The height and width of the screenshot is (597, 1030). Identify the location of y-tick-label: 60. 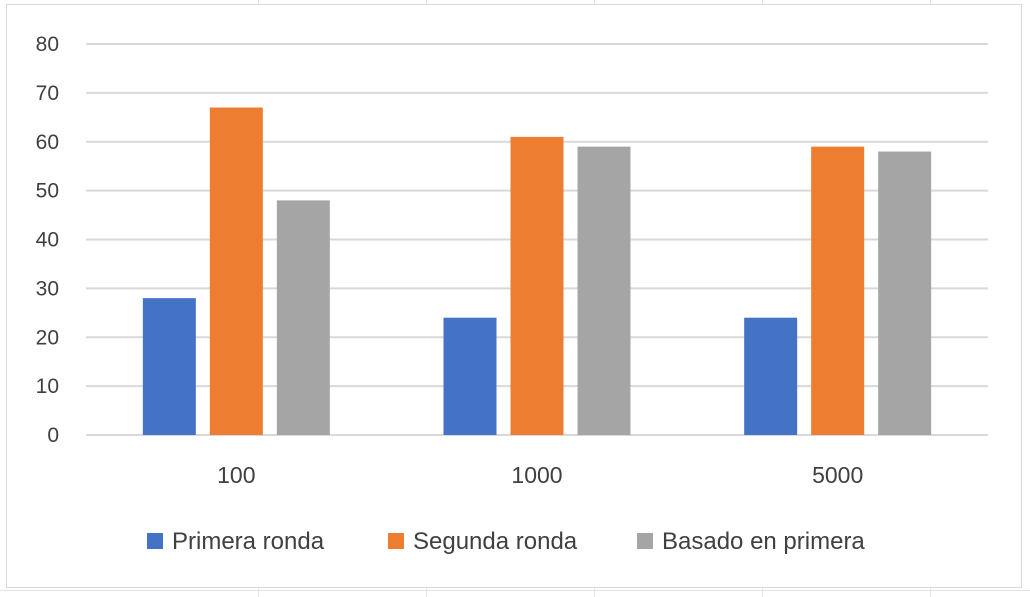
(47, 142).